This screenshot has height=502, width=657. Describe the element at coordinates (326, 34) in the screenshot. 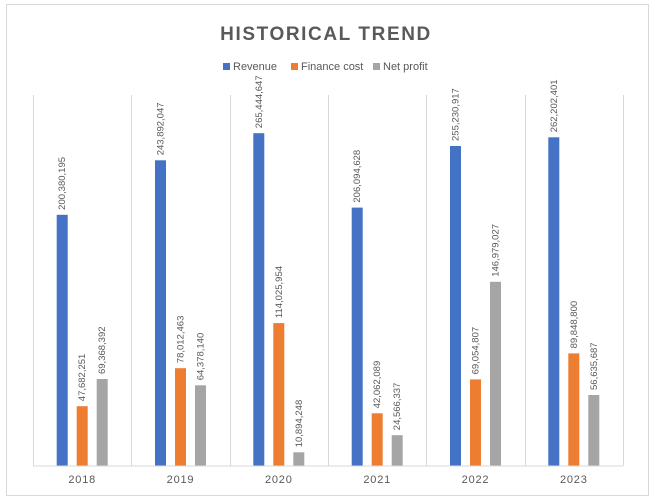

I see `chart-title: HISTORICAL TREND` at that location.